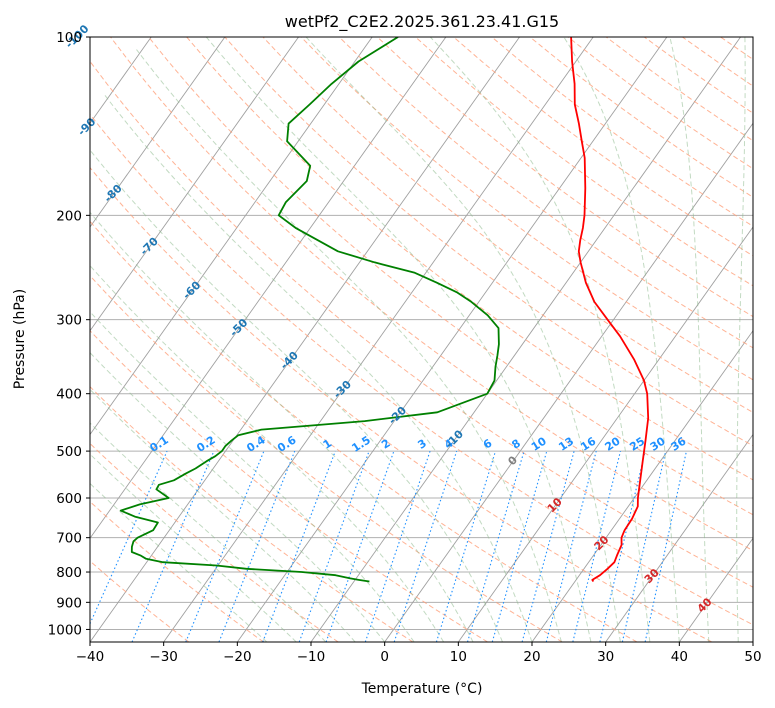  Describe the element at coordinates (360, 444) in the screenshot. I see `mixing-ratio-label: 1.5` at that location.